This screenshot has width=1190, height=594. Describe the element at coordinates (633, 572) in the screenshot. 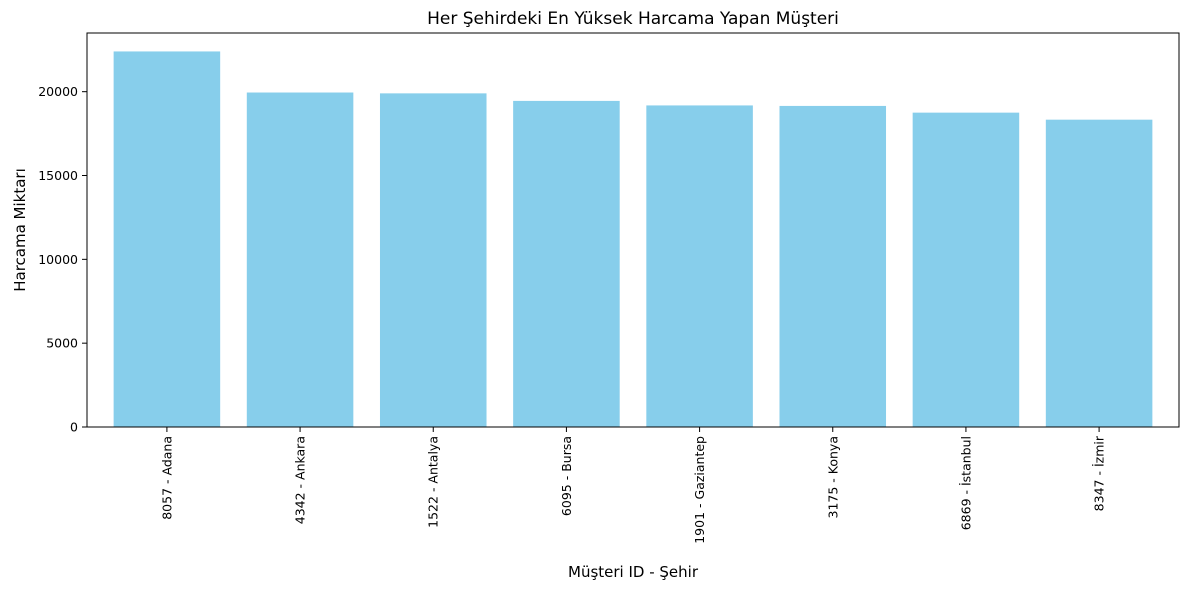

I see `x-axis-label: Müşteri ID - Şehir` at that location.